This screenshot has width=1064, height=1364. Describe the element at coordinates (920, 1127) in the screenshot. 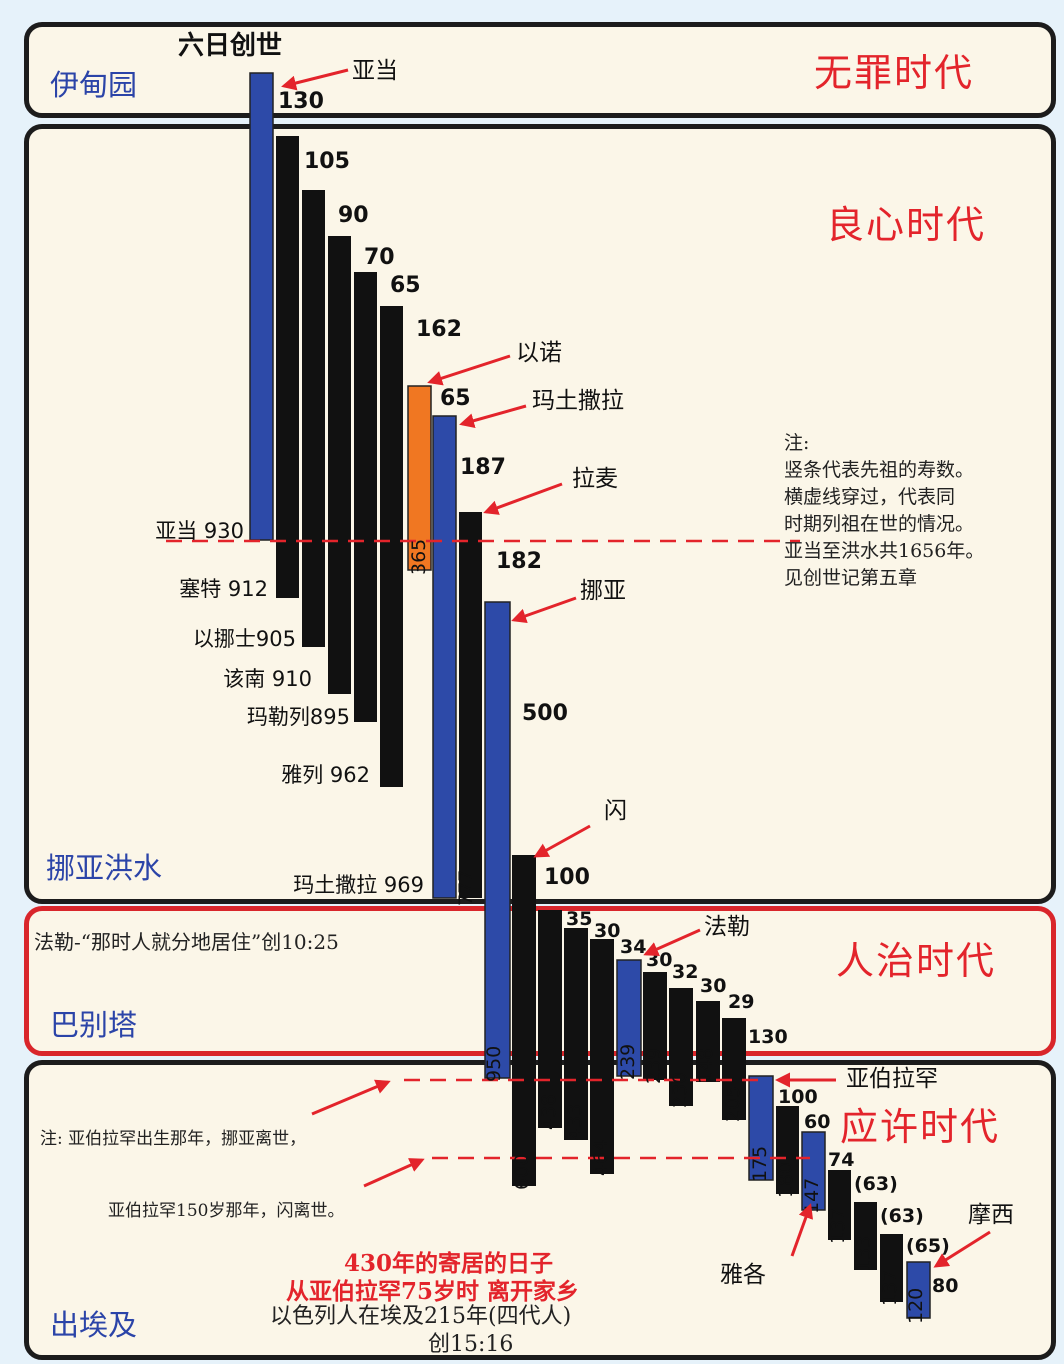

I see `era-title-promise: 应许时代` at that location.